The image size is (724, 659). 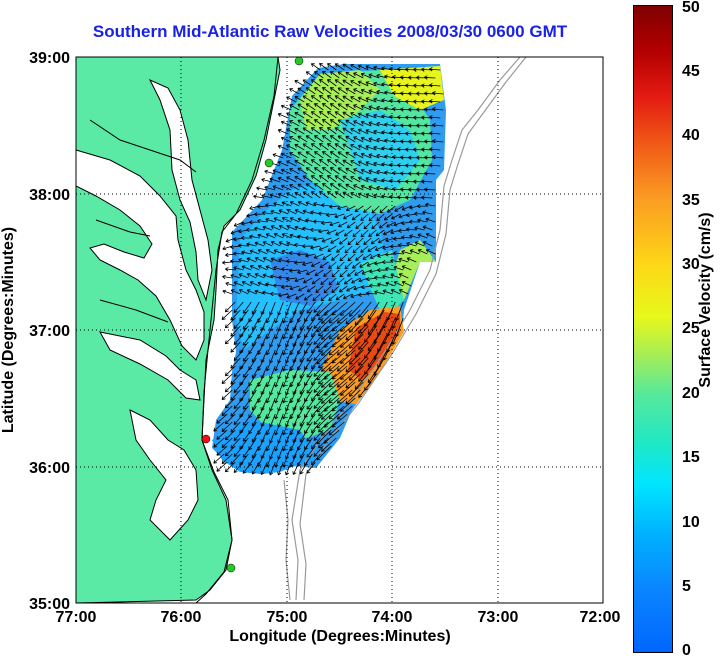 What do you see at coordinates (653, 329) in the screenshot?
I see `colorbar` at bounding box center [653, 329].